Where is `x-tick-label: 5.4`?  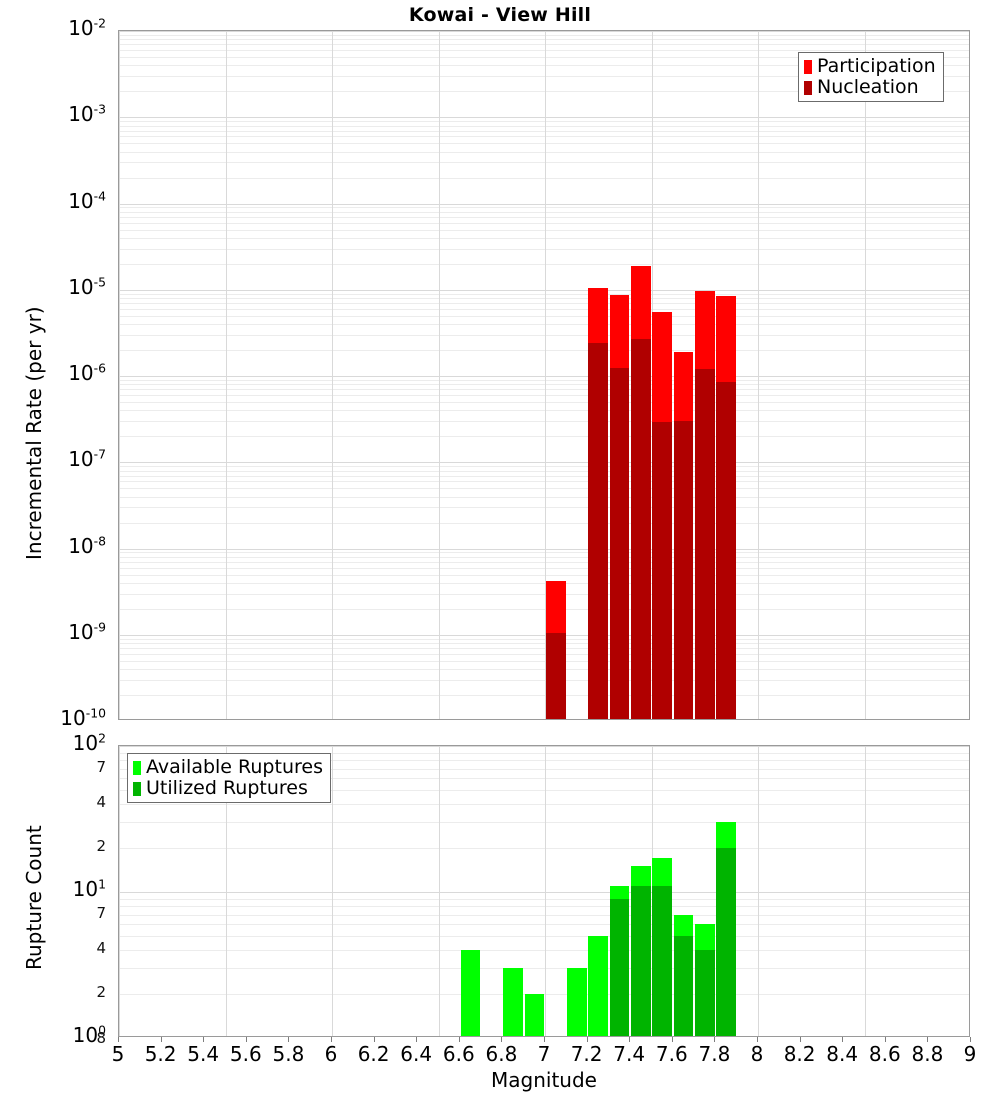 x-tick-label: 5.4 is located at coordinates (203, 1054).